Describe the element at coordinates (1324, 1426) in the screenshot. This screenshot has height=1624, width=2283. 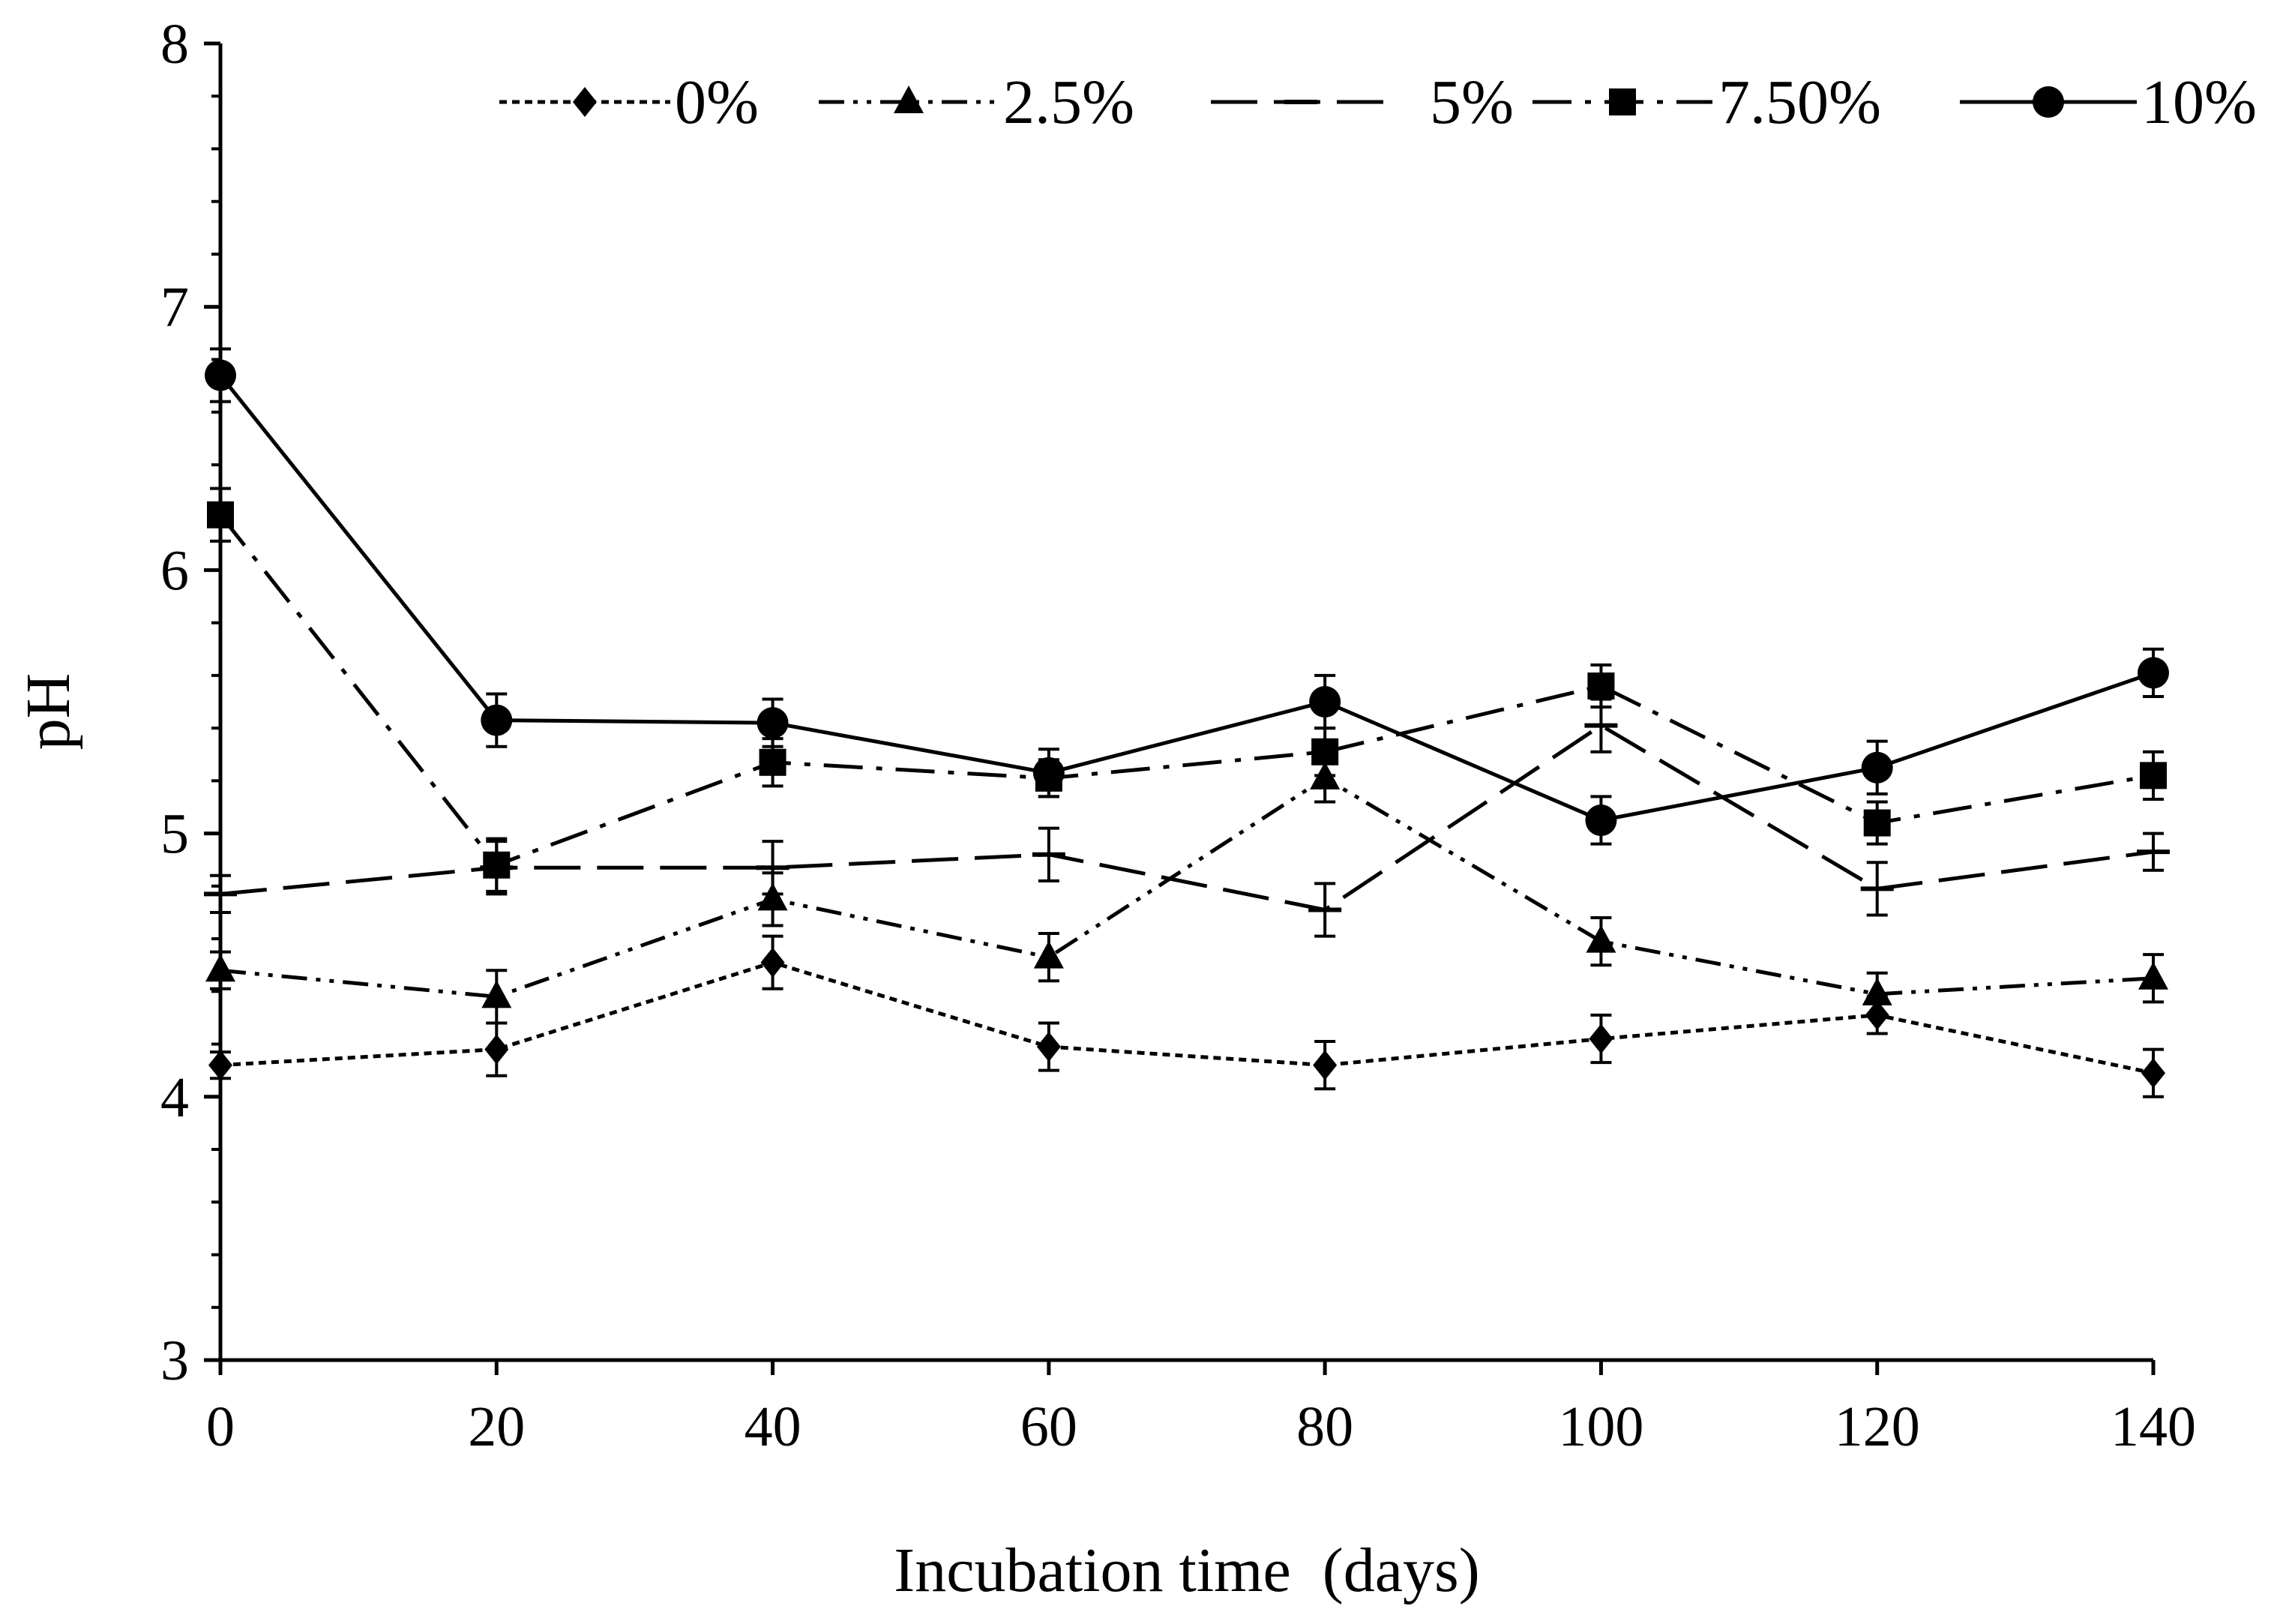
I see `x-tick-label: 80` at that location.